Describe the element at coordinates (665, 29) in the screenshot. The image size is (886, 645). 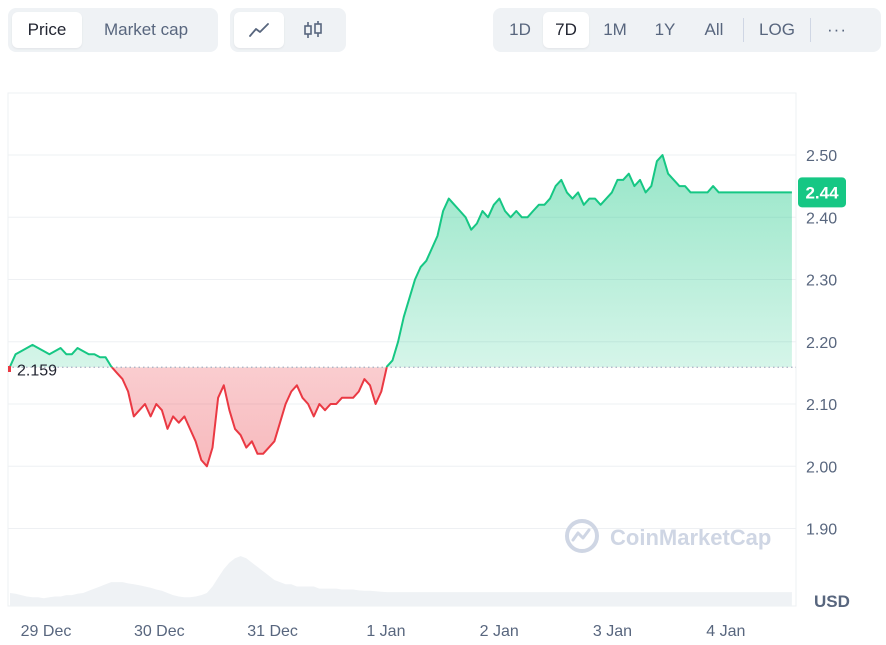
I see `range-1y: 1Y` at that location.